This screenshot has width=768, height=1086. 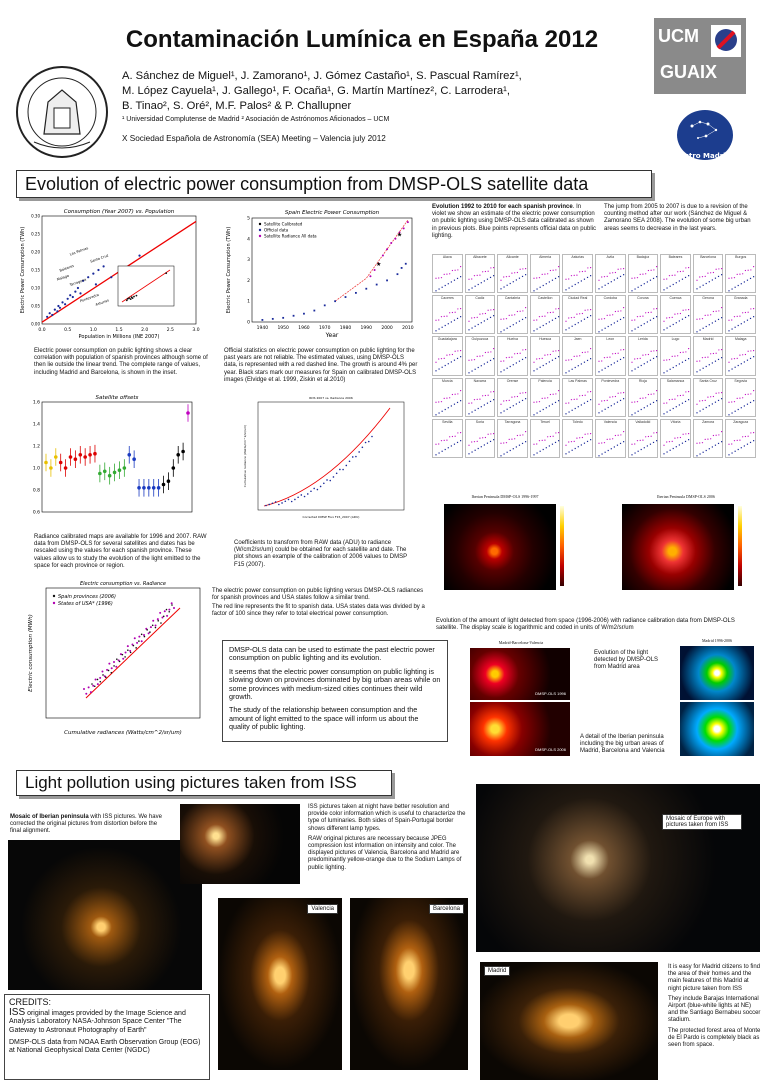 What do you see at coordinates (578, 298) in the screenshot?
I see `province-name: Ciudad Real` at bounding box center [578, 298].